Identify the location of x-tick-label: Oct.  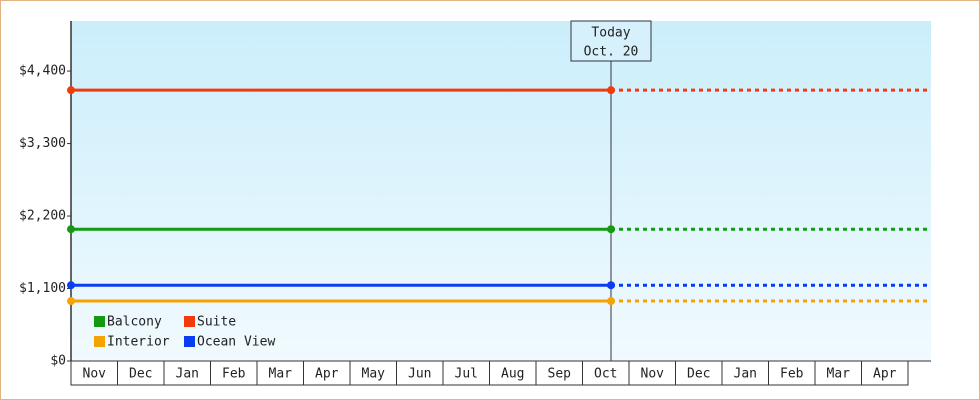
(605, 374).